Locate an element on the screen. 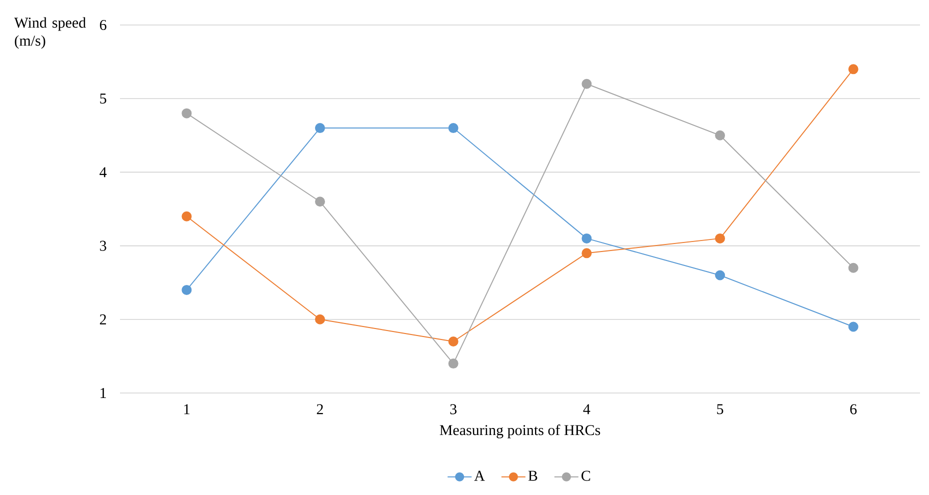 This screenshot has height=495, width=929. x-tick-label: 1 is located at coordinates (187, 409).